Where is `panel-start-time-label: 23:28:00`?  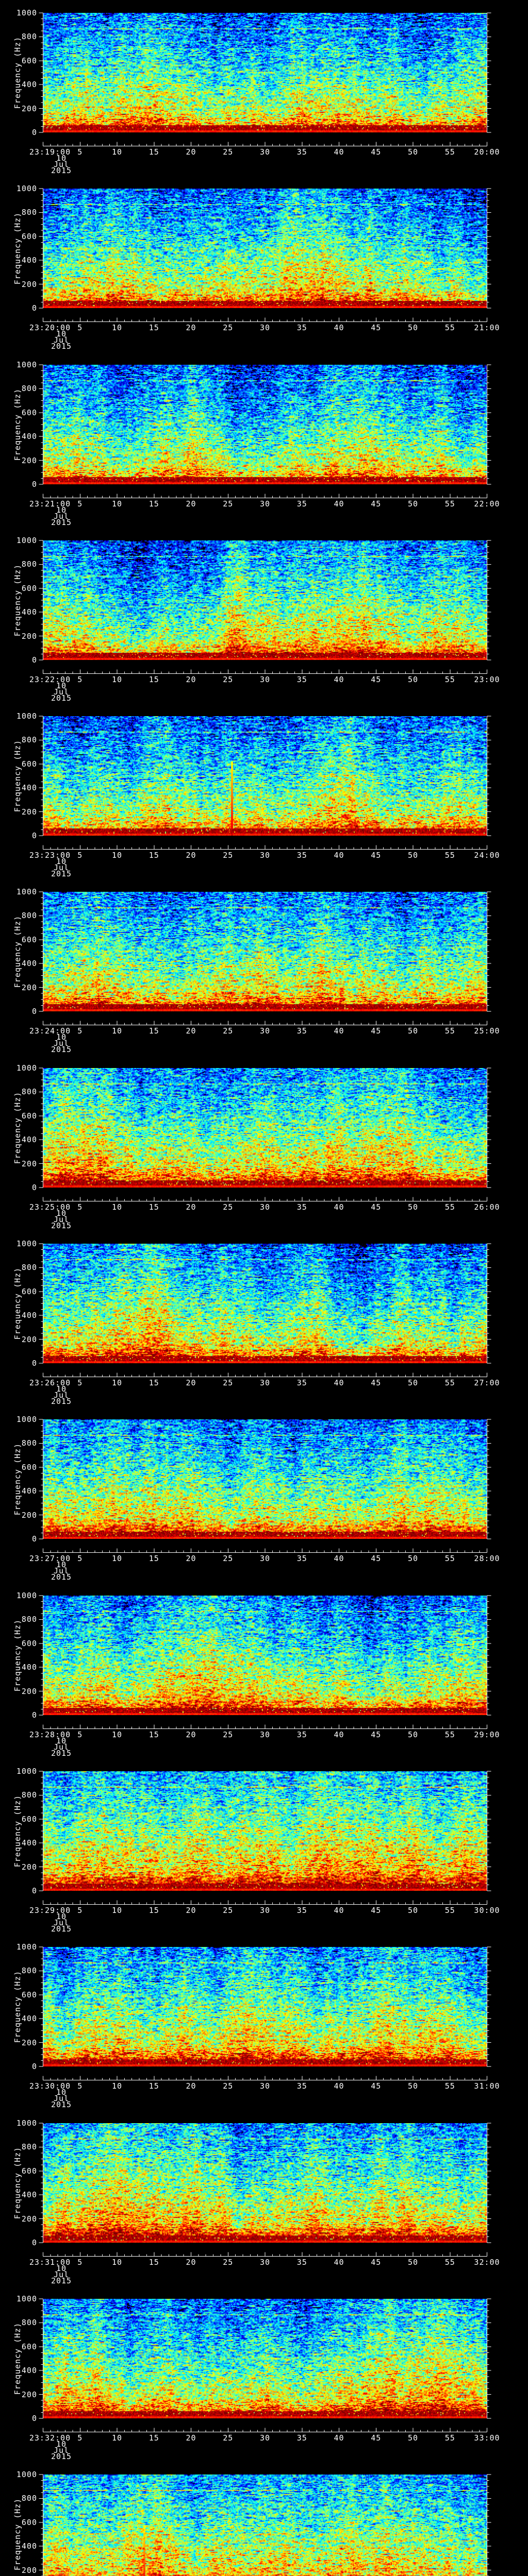 panel-start-time-label: 23:28:00 is located at coordinates (50, 1735).